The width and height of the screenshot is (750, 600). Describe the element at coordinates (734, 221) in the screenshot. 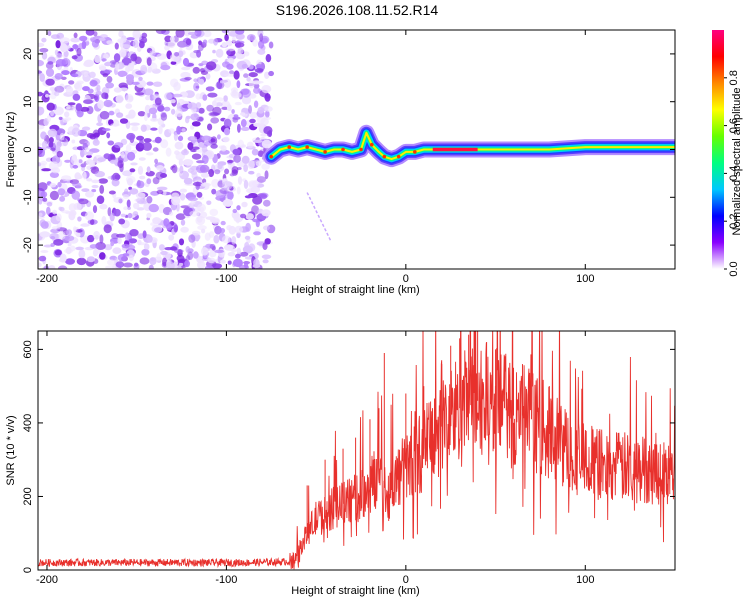

I see `colorbar-tick-label: 0.2` at that location.